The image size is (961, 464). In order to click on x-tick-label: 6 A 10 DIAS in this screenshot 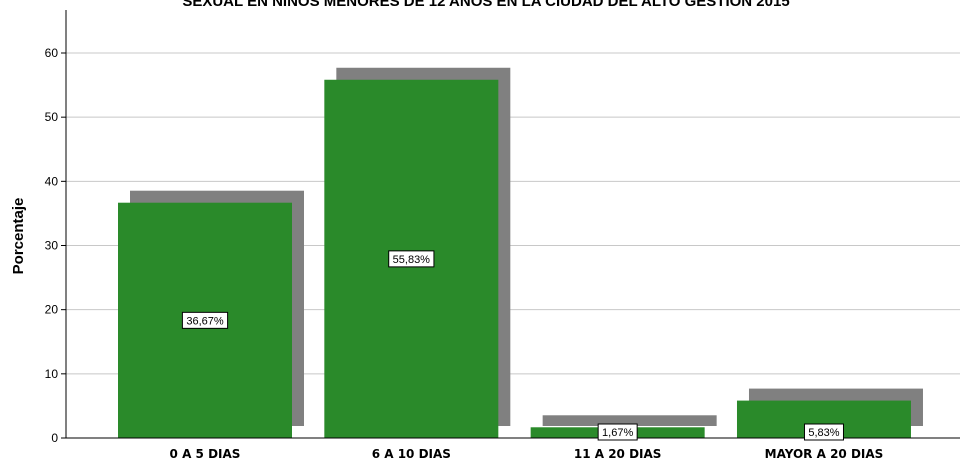, I will do `click(411, 454)`.